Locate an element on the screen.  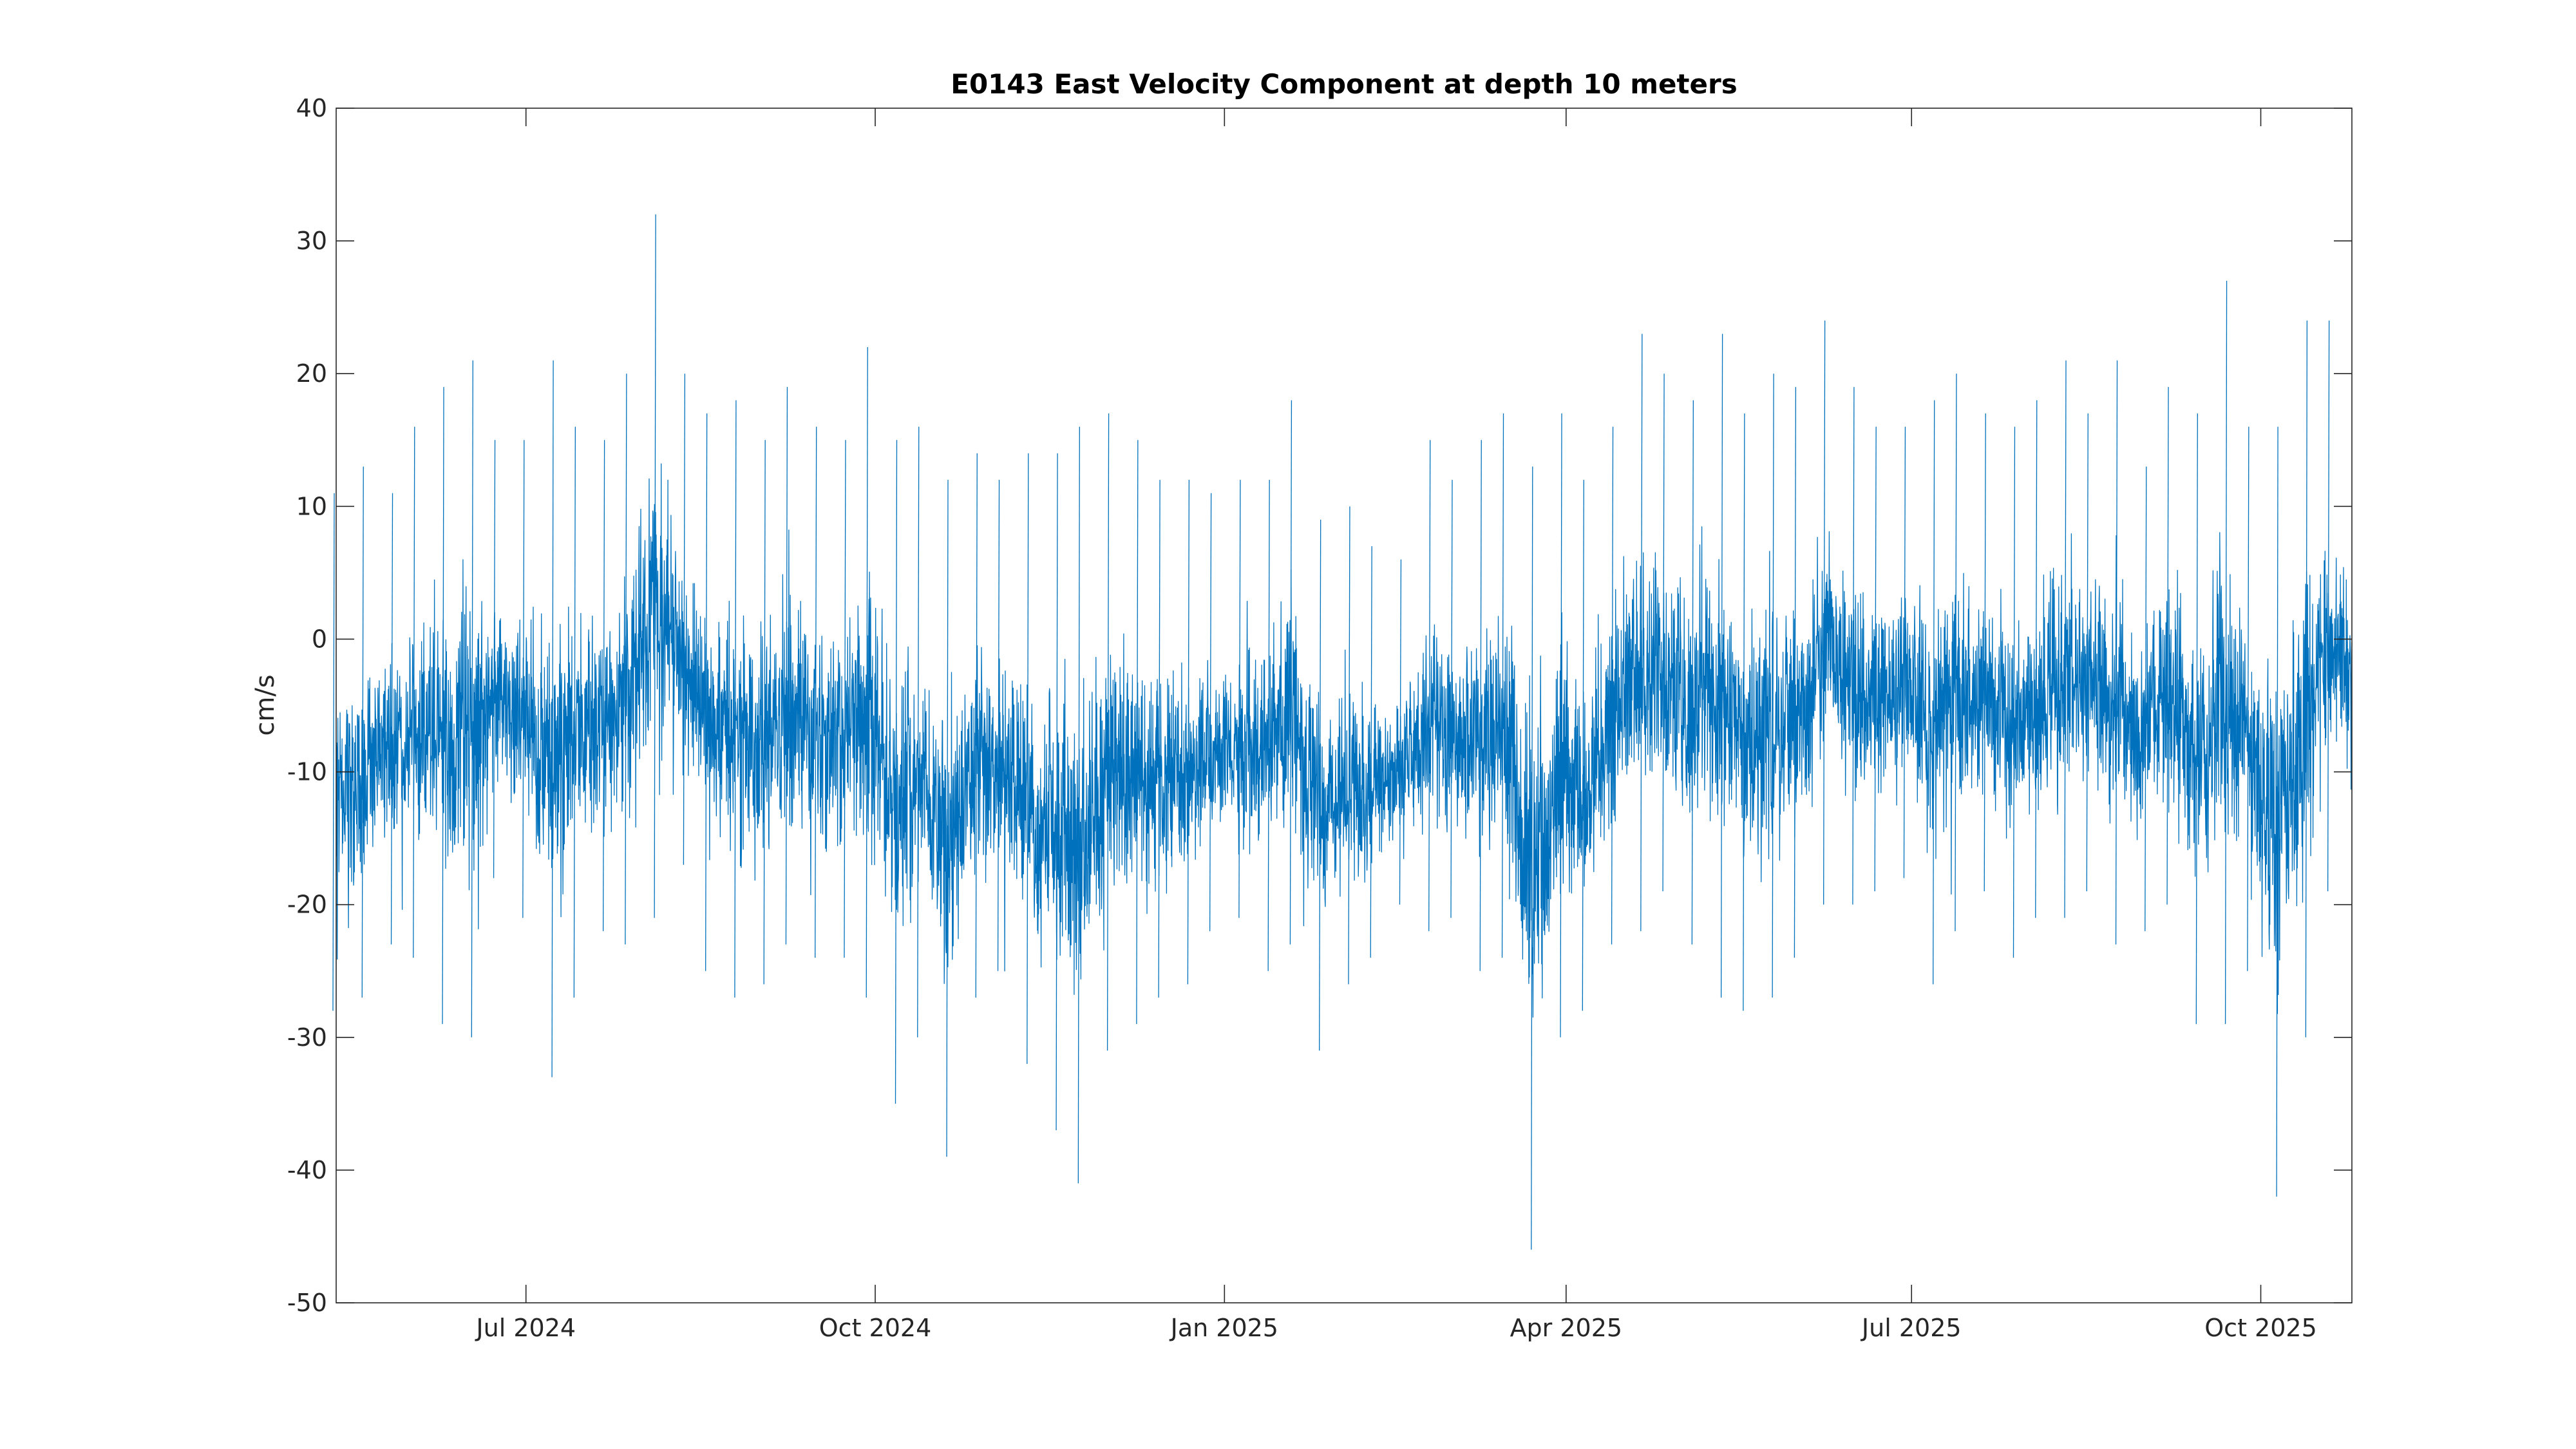
y-tick-label: 30 is located at coordinates (311, 241).